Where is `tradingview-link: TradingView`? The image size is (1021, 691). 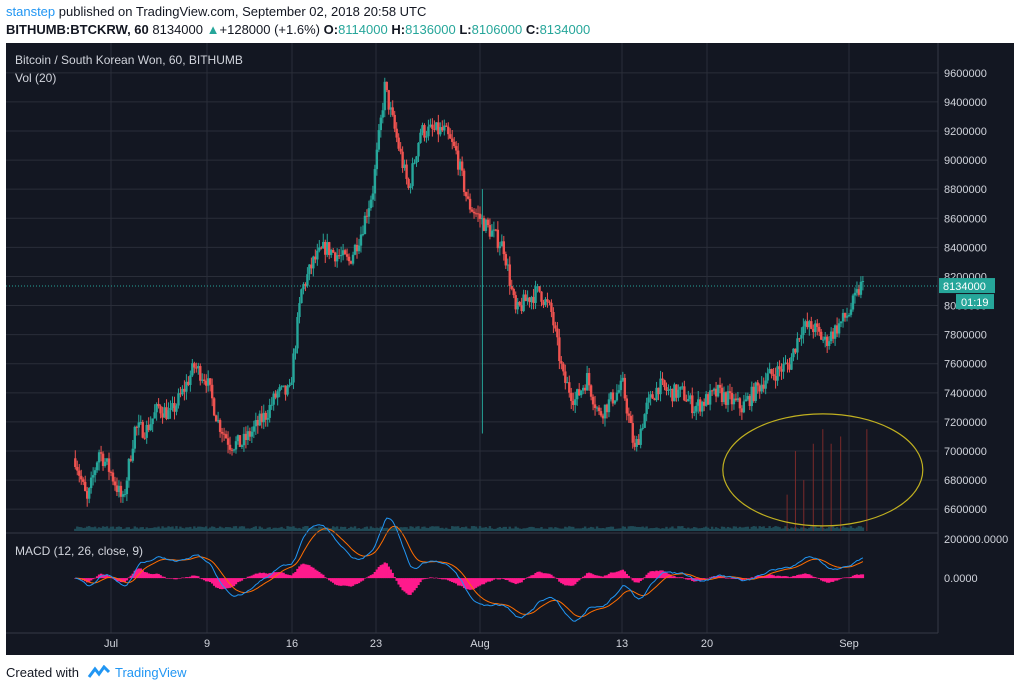 tradingview-link: TradingView is located at coordinates (150, 672).